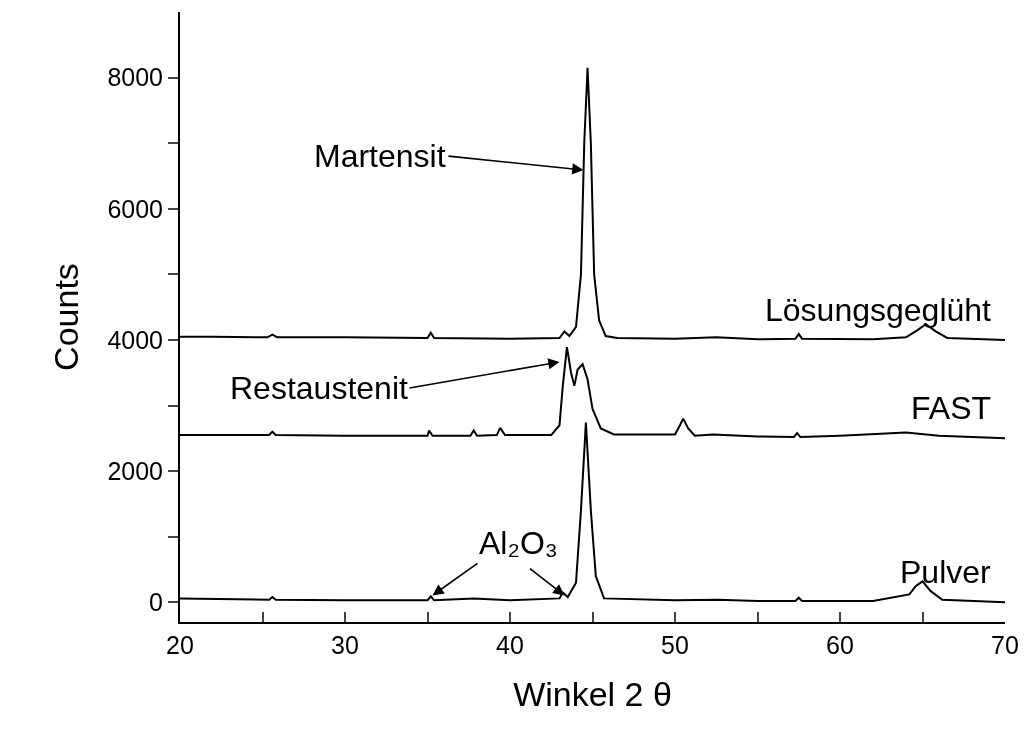  I want to click on y-tick-label: 4000, so click(135, 339).